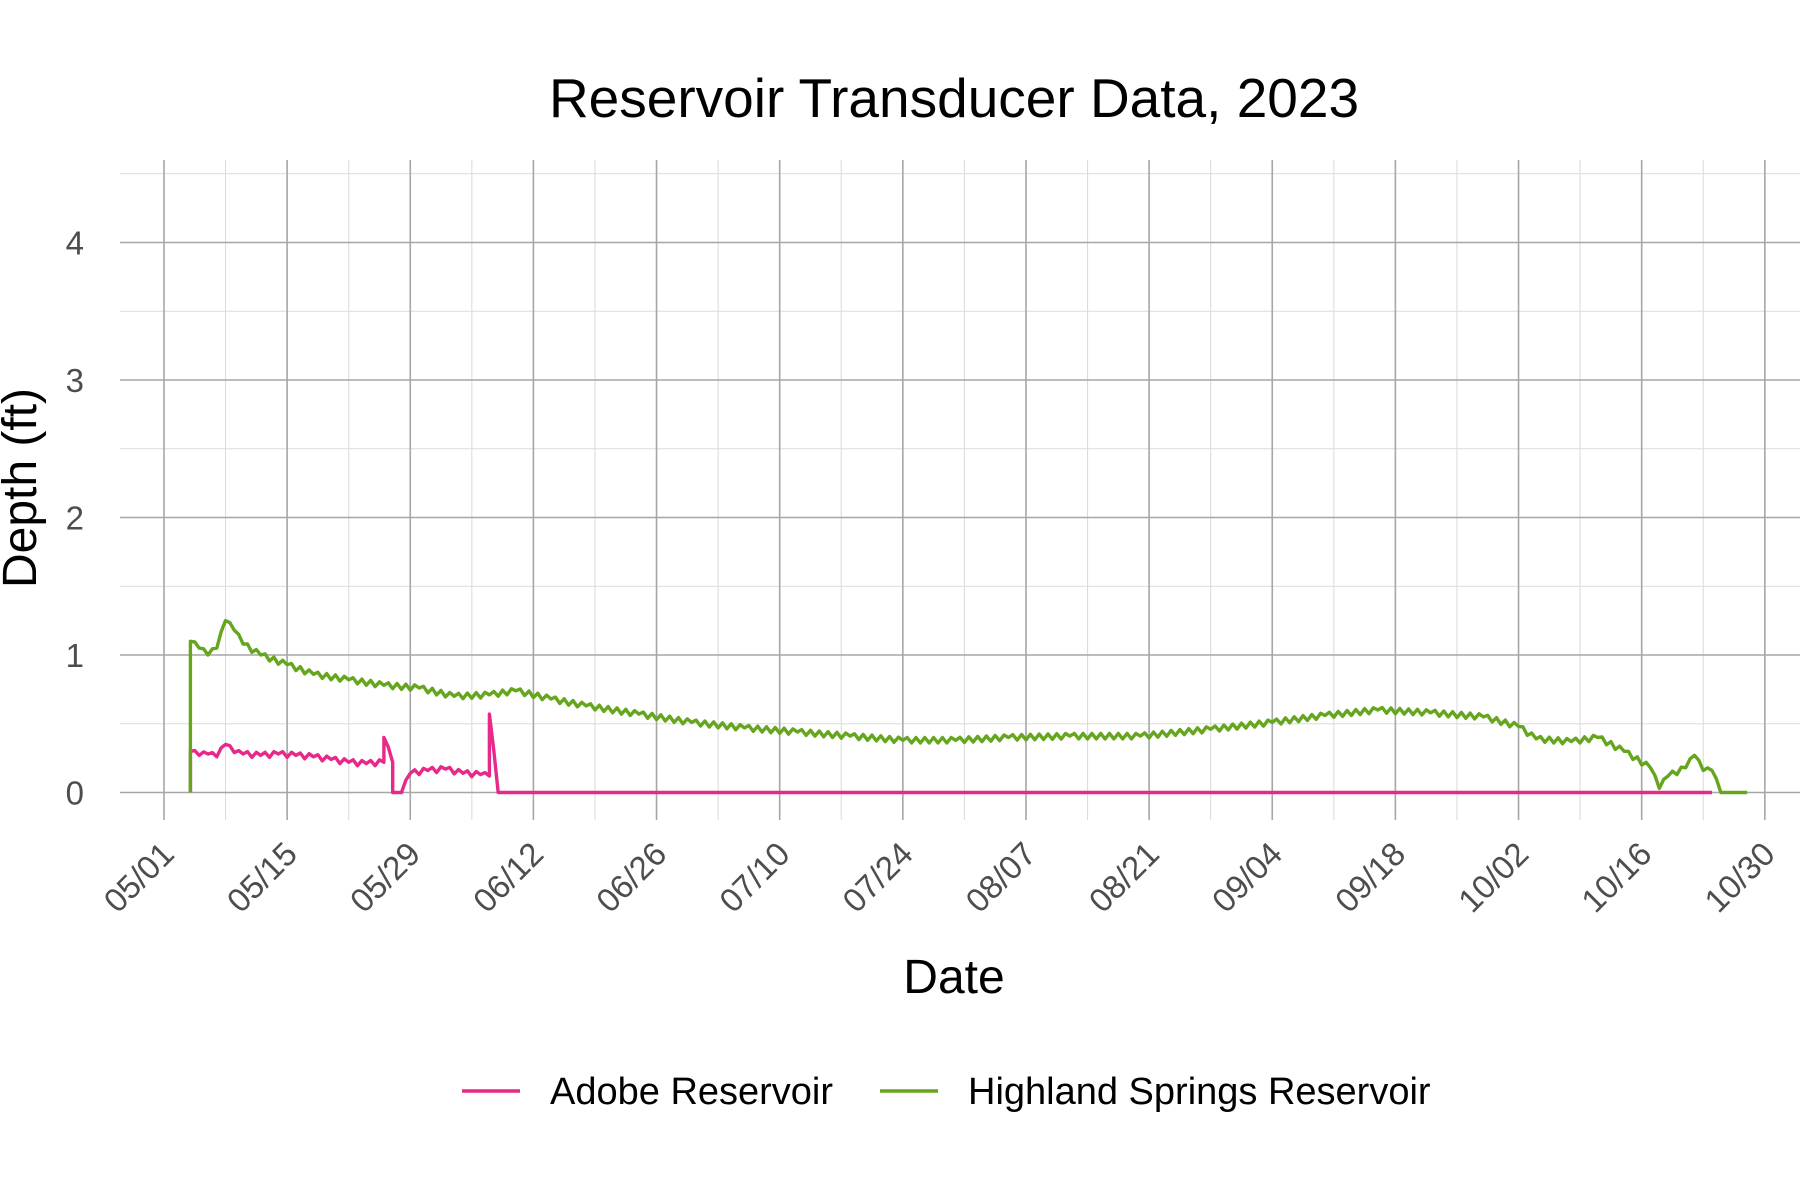  Describe the element at coordinates (75, 380) in the screenshot. I see `y-tick-label: 3` at that location.